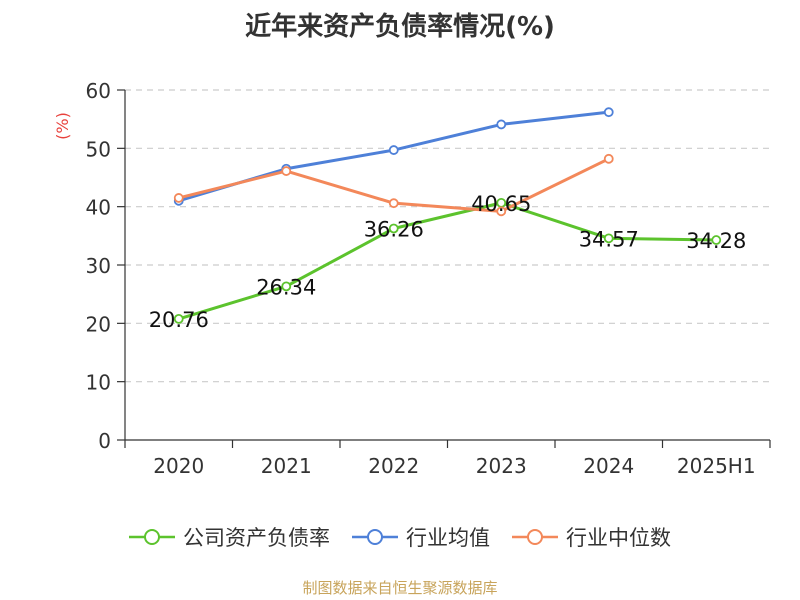  I want to click on legend-item-industry-mean: 行业均值, so click(421, 537).